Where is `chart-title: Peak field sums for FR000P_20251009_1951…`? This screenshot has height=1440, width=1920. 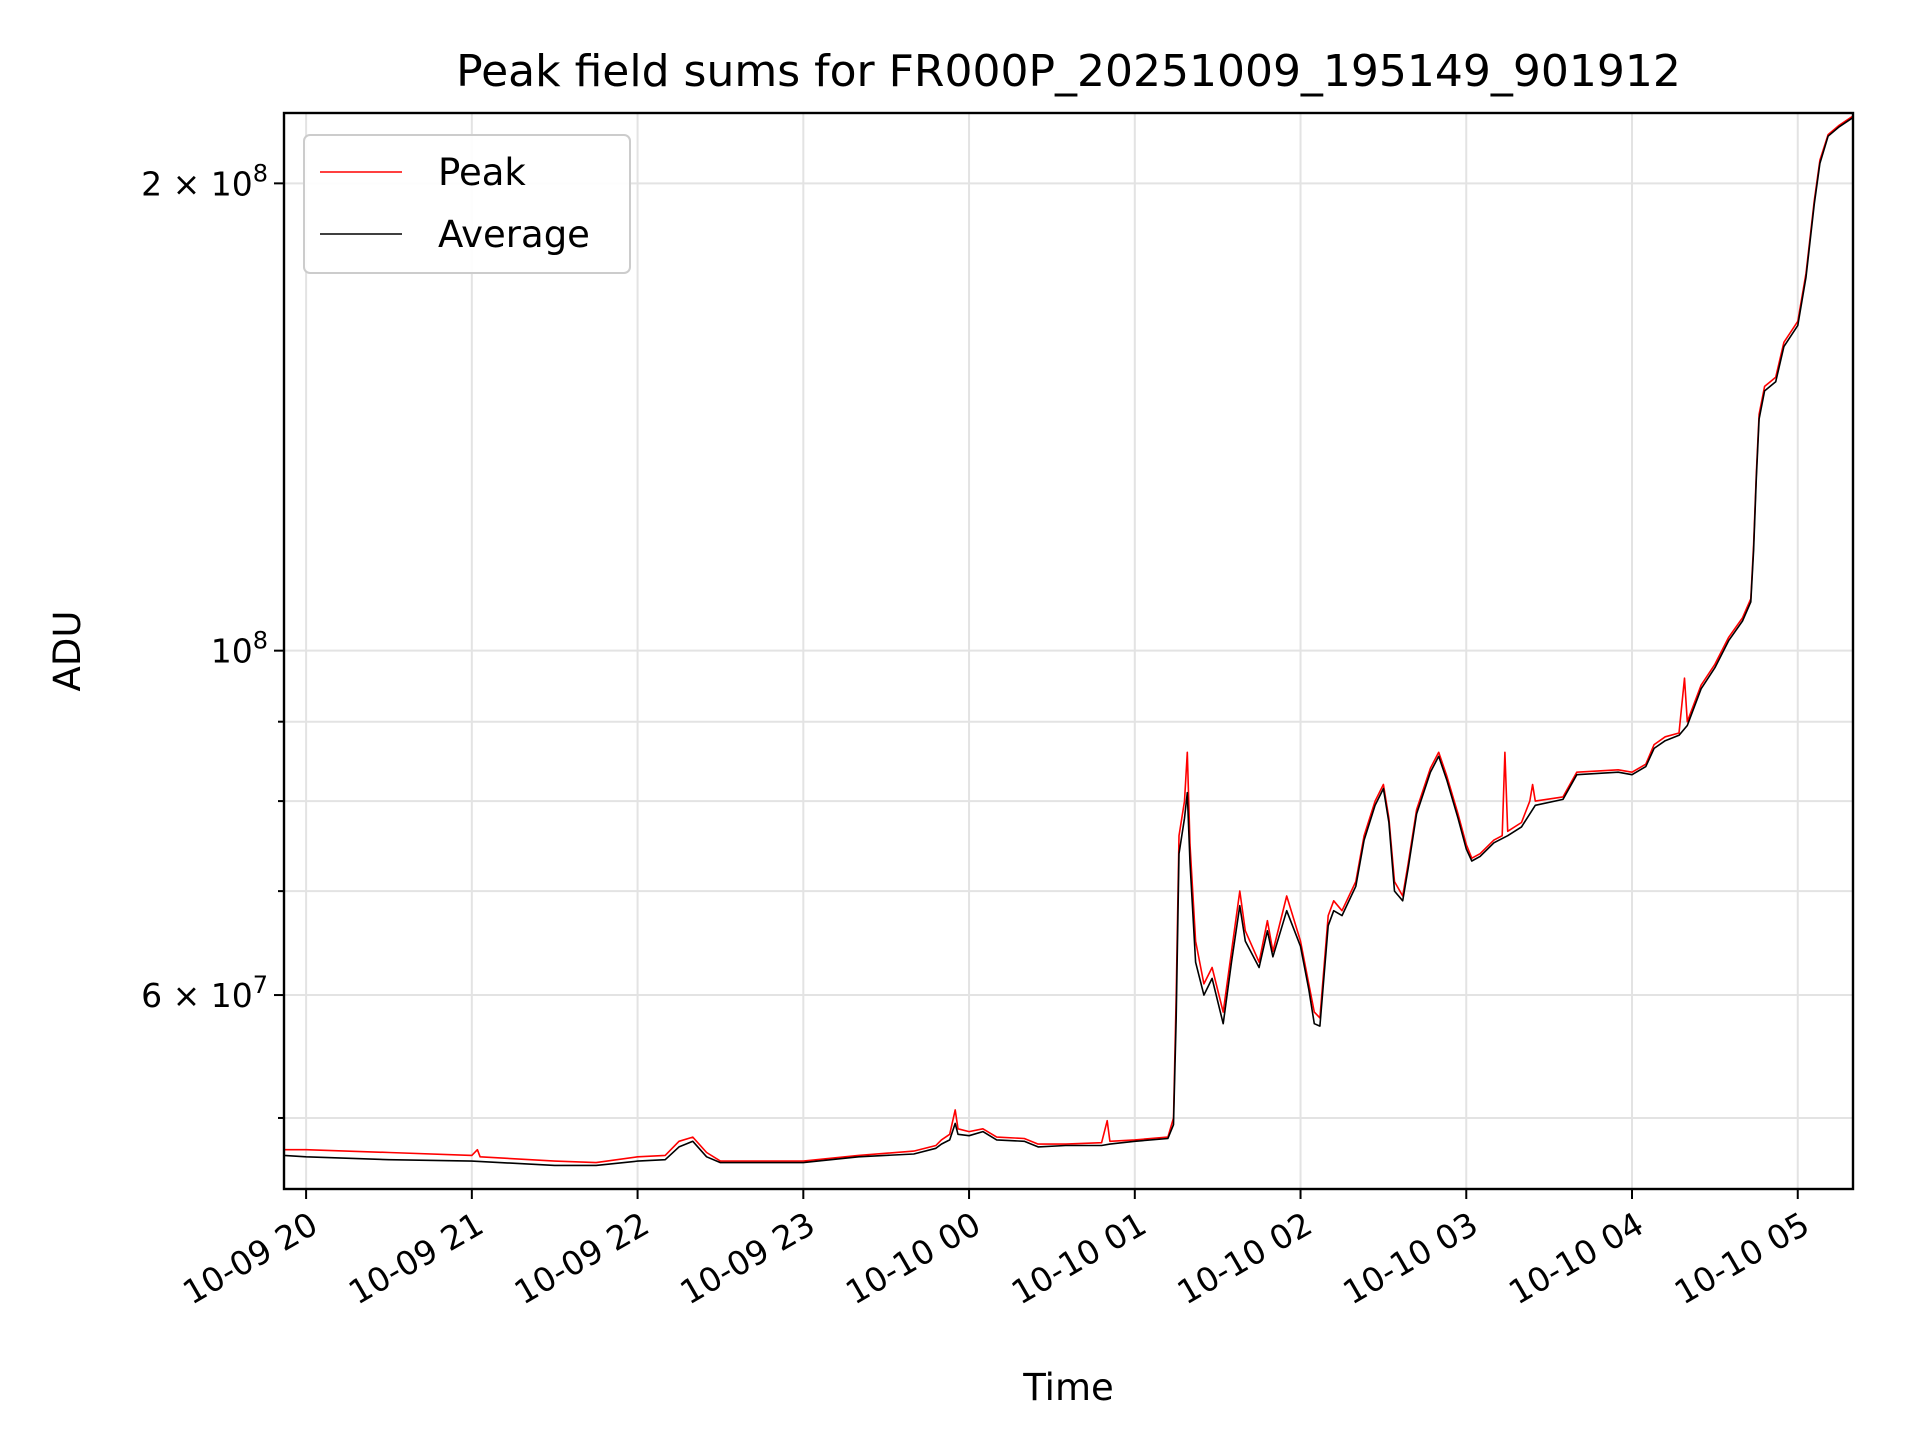
chart-title: Peak field sums for FR000P_20251009_1951… is located at coordinates (1068, 71).